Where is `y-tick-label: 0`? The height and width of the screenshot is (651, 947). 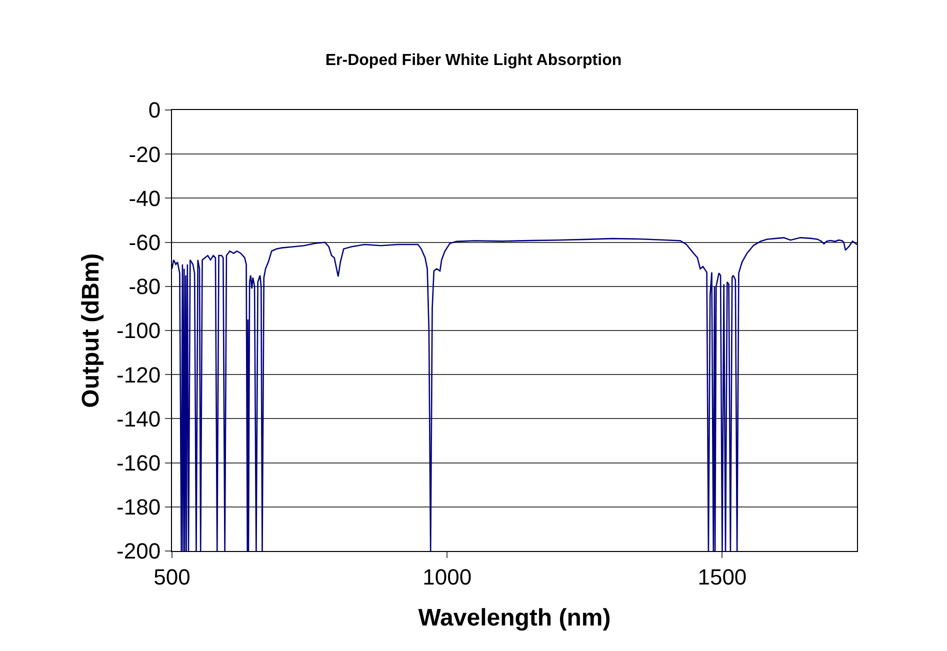
y-tick-label: 0 is located at coordinates (154, 110).